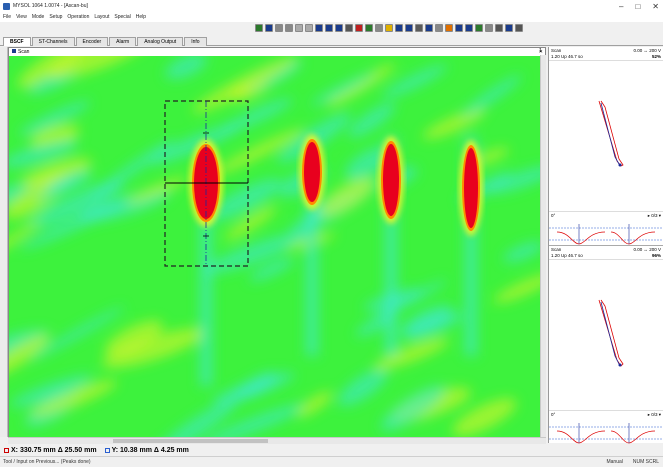 This screenshot has height=467, width=663. I want to click on tool-14-button, so click(389, 28).